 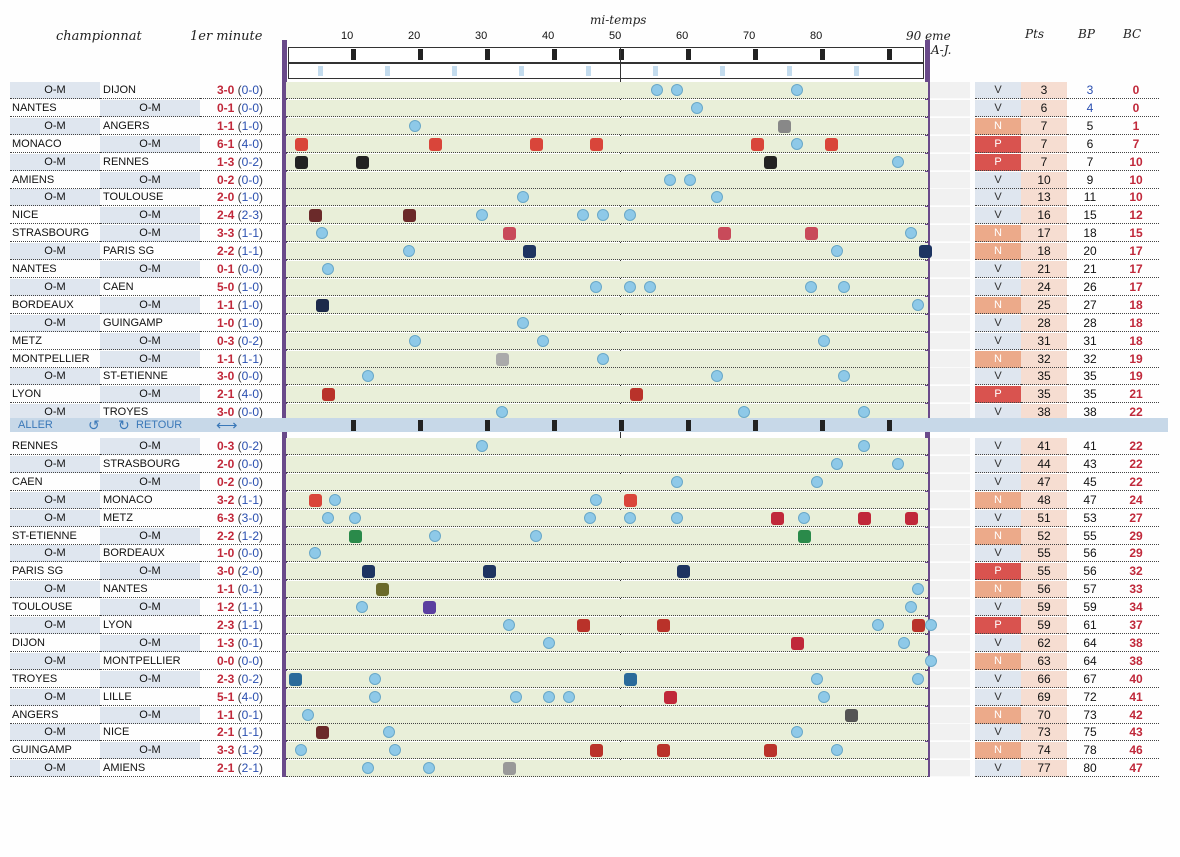 What do you see at coordinates (1136, 625) in the screenshot?
I see `bc-cell: 37` at bounding box center [1136, 625].